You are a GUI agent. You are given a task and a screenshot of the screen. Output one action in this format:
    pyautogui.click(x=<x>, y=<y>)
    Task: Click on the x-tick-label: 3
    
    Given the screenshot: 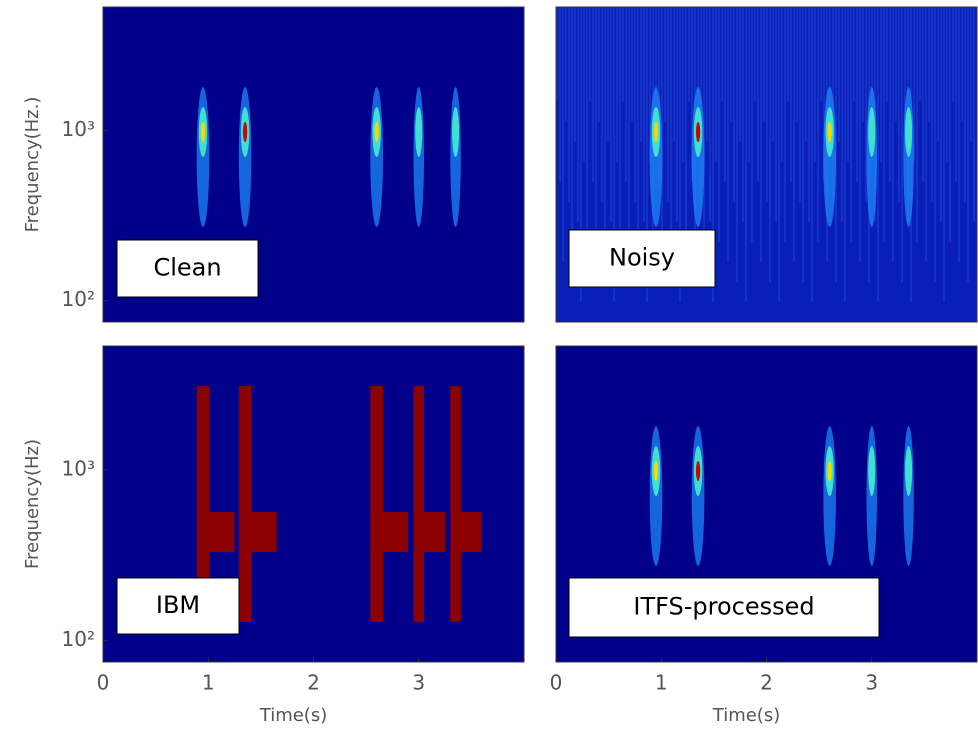 What is the action you would take?
    pyautogui.click(x=418, y=683)
    